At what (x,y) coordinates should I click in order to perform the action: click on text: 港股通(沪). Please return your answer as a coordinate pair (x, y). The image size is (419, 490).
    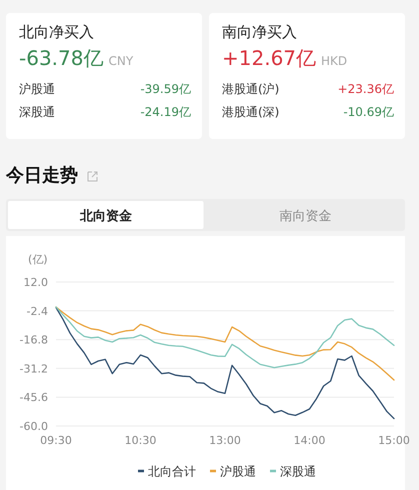
    Looking at the image, I should click on (251, 89).